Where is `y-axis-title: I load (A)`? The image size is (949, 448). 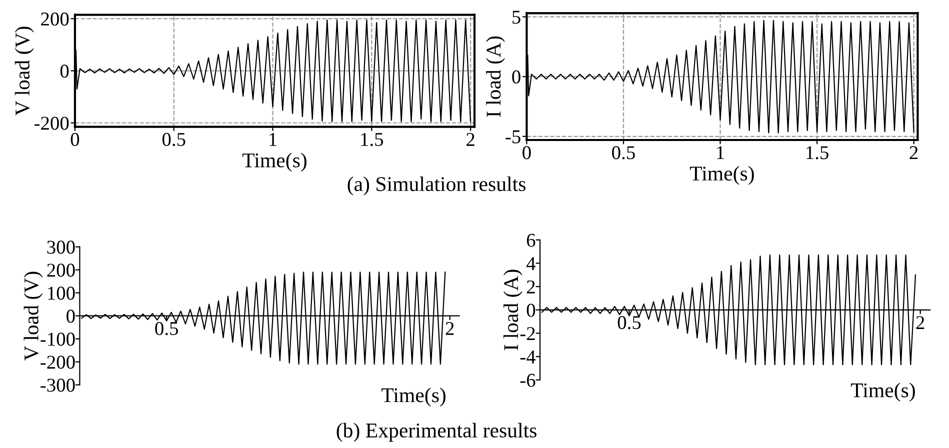 y-axis-title: I load (A) is located at coordinates (495, 76).